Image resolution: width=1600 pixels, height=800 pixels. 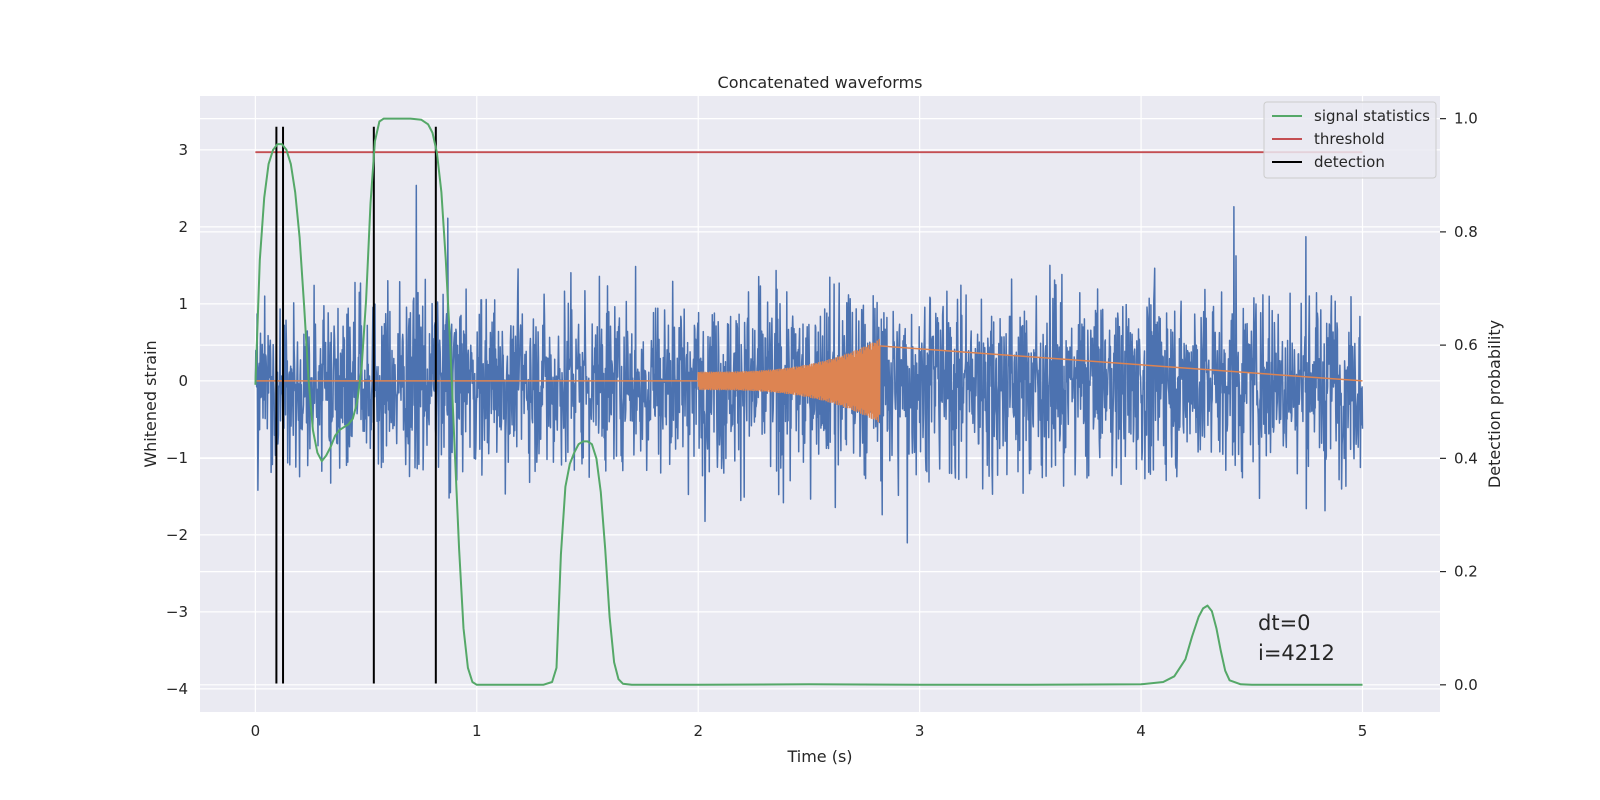 What do you see at coordinates (177, 612) in the screenshot?
I see `y-tick-label: −3` at bounding box center [177, 612].